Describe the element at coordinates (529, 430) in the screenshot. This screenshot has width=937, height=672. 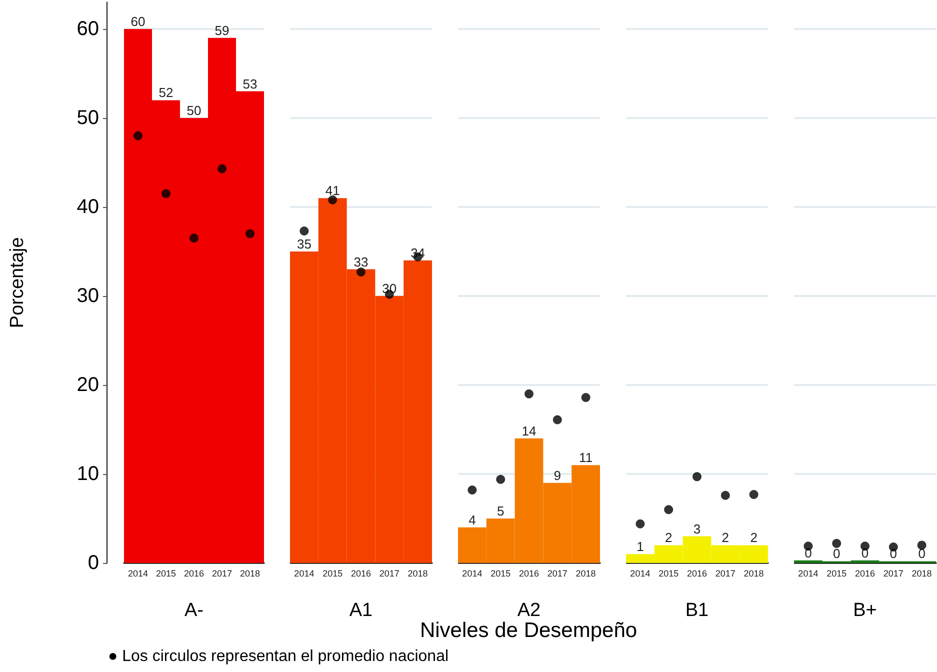
I see `data-label: 14` at that location.